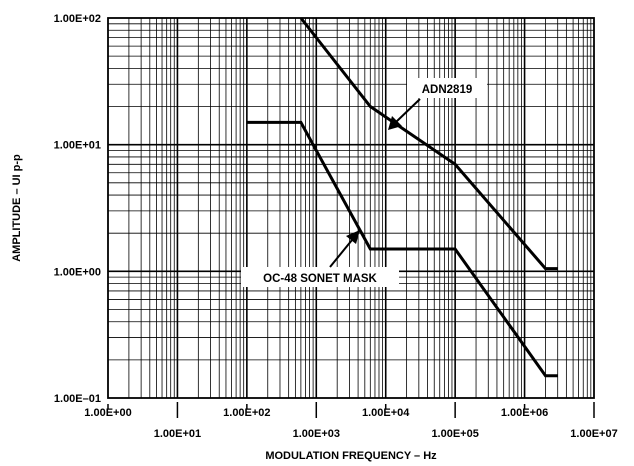  What do you see at coordinates (77, 146) in the screenshot?
I see `y-tick-label: 1.00E+01` at bounding box center [77, 146].